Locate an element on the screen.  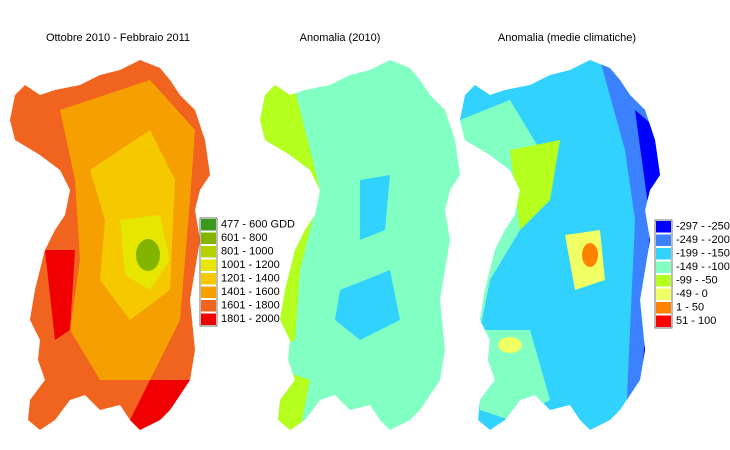
legend-label: 1 - 50 is located at coordinates (690, 308).